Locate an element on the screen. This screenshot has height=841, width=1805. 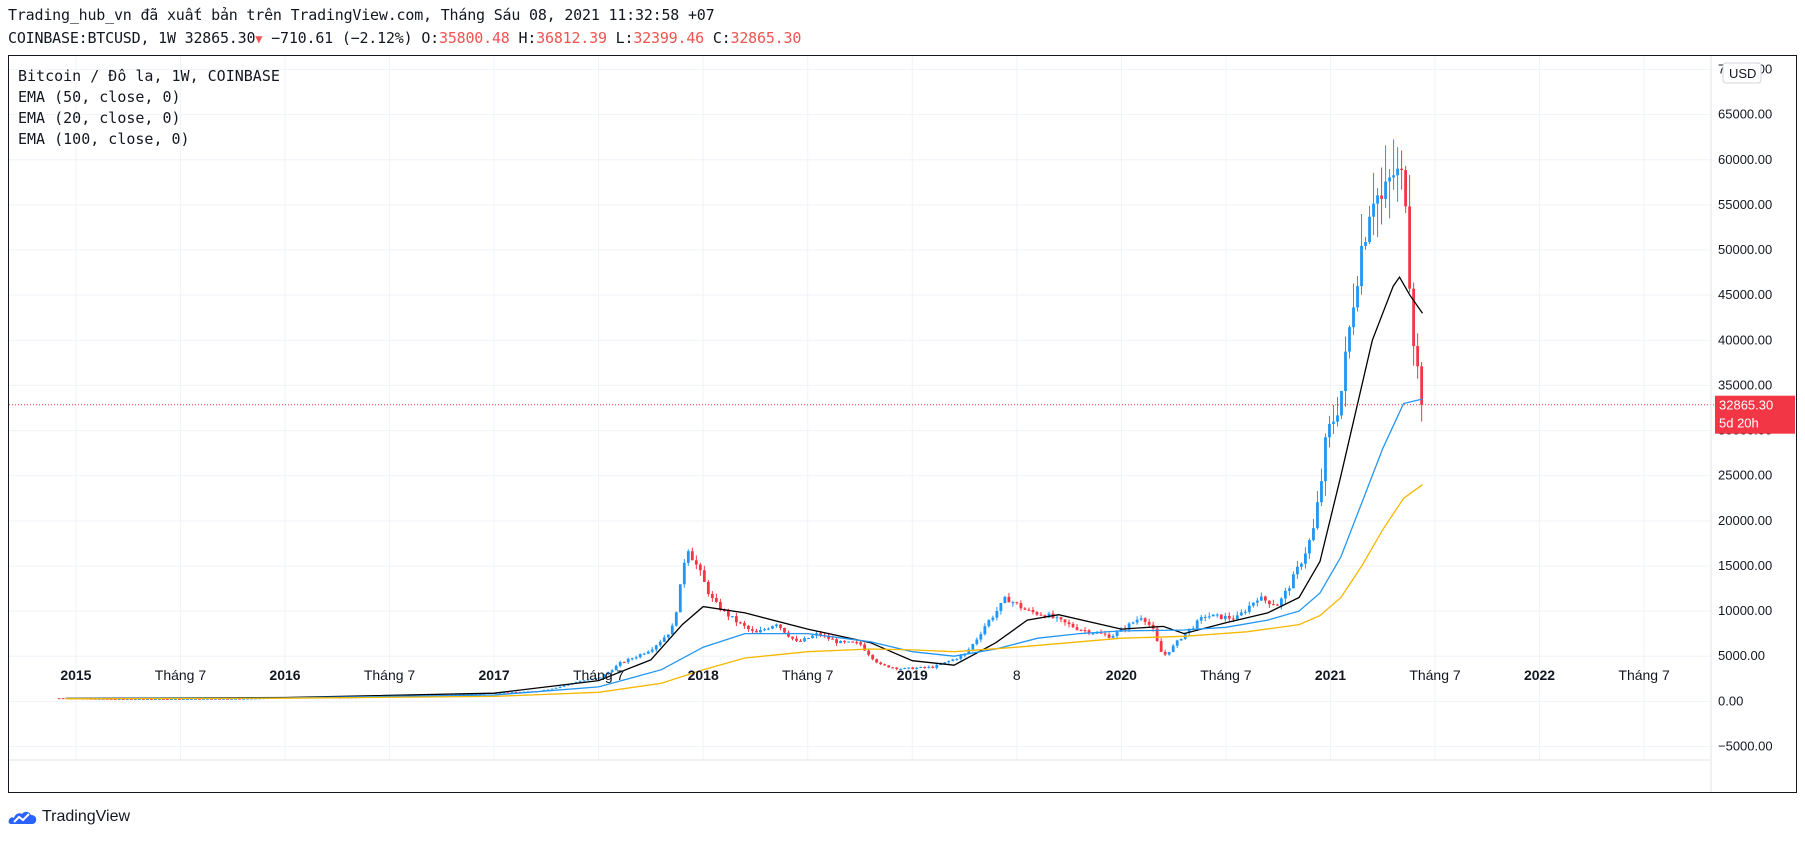
price-tag-bg is located at coordinates (1755, 414).